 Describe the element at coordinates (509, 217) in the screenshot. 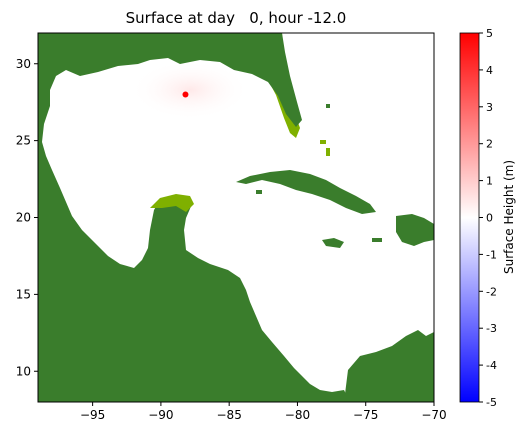

I see `colorbar-label: Surface Height (m)` at that location.